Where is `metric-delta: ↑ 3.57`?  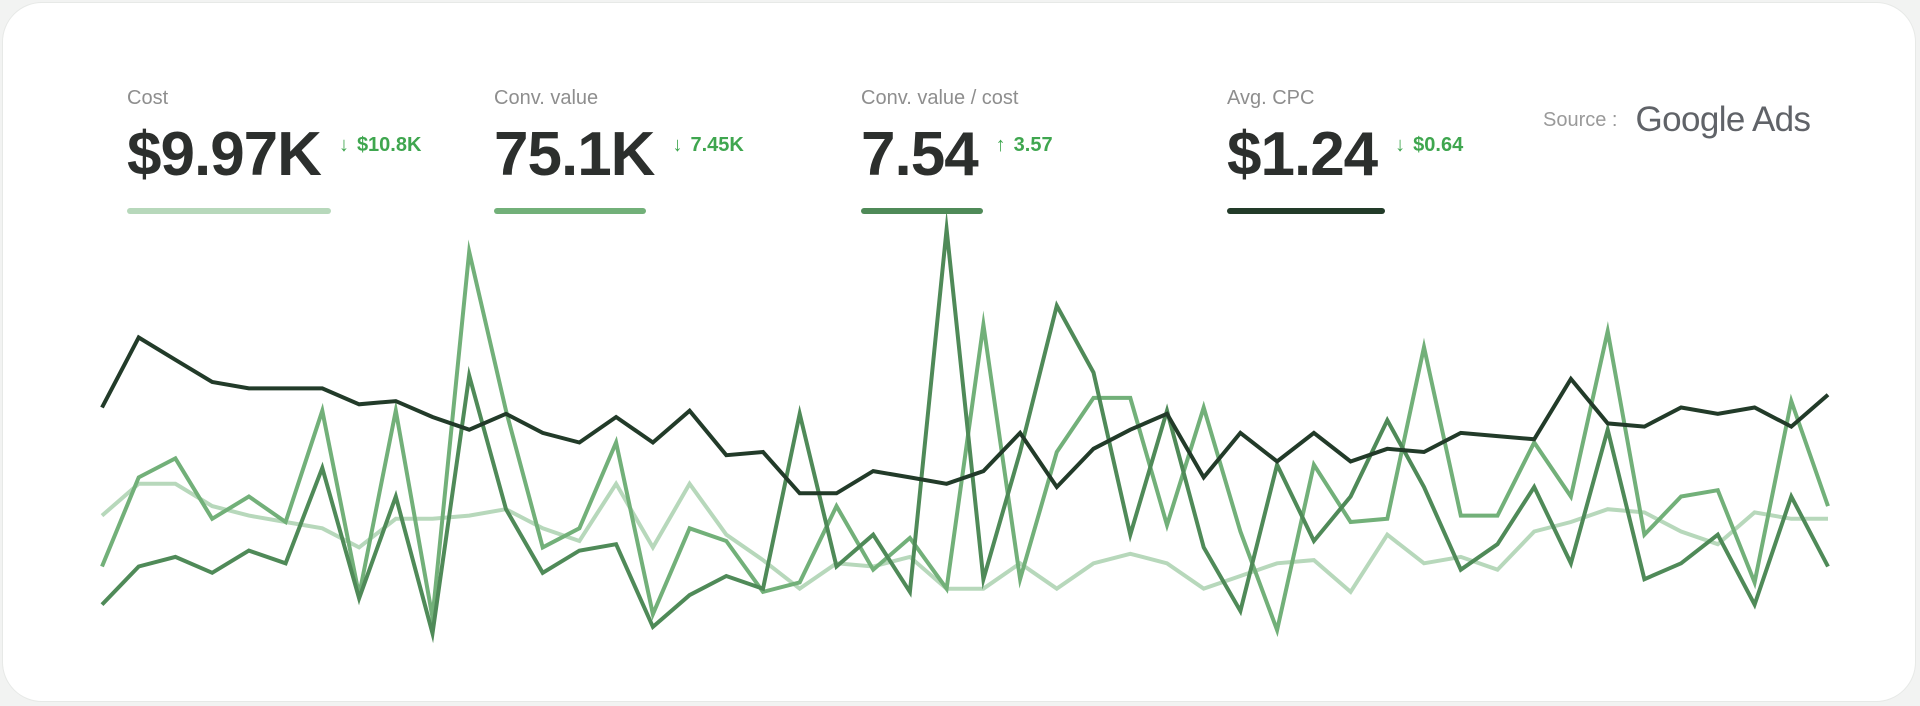 metric-delta: ↑ 3.57 is located at coordinates (1024, 145).